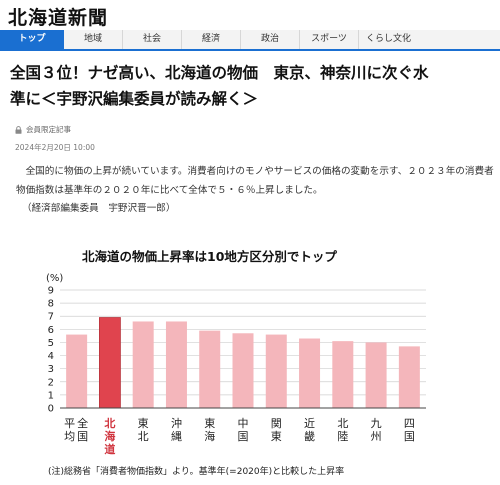  What do you see at coordinates (309, 436) in the screenshot?
I see `x-tick-label: 畿` at bounding box center [309, 436].